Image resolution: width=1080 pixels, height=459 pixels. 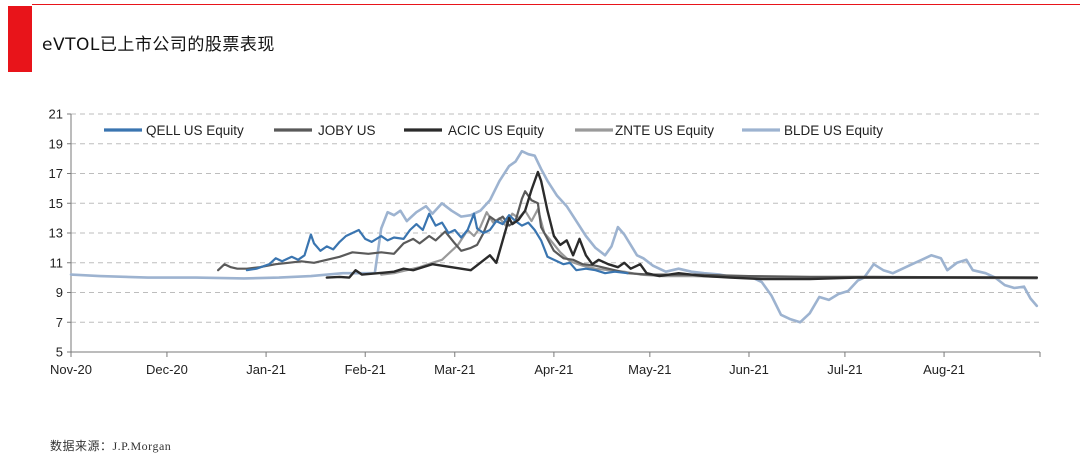 I want to click on y-tick-label: 11, so click(x=57, y=262).